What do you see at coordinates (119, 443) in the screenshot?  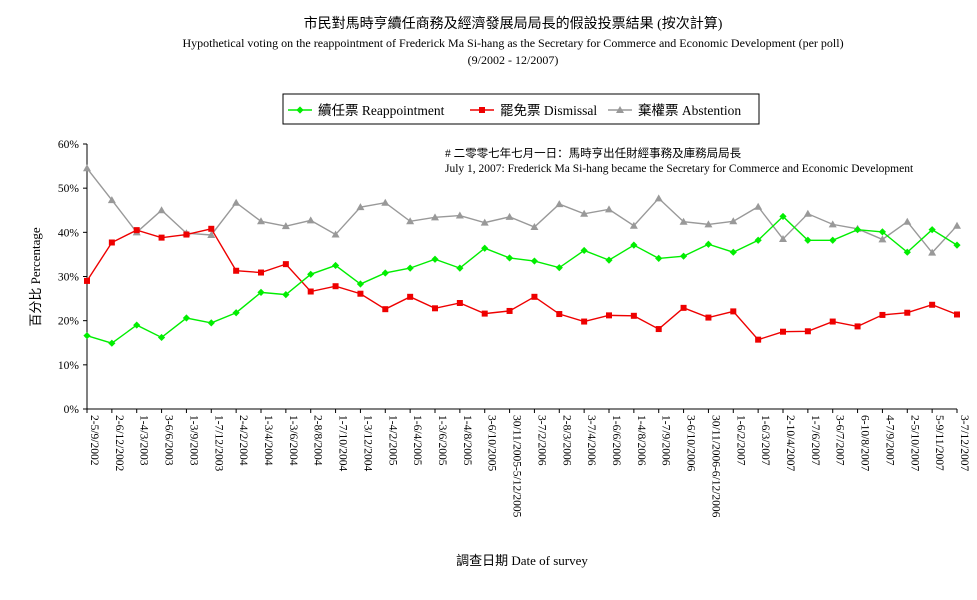 I see `x-tick-label: 2-6/12/2002` at bounding box center [119, 443].